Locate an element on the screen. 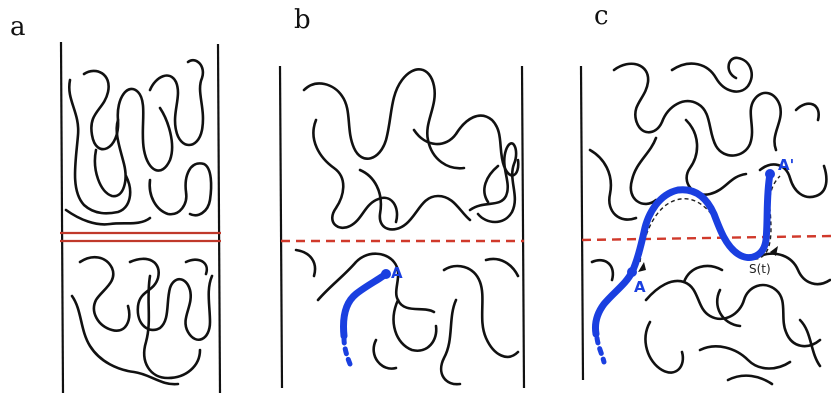 The image size is (831, 396). panel-a-left-wall is located at coordinates (62, 217).